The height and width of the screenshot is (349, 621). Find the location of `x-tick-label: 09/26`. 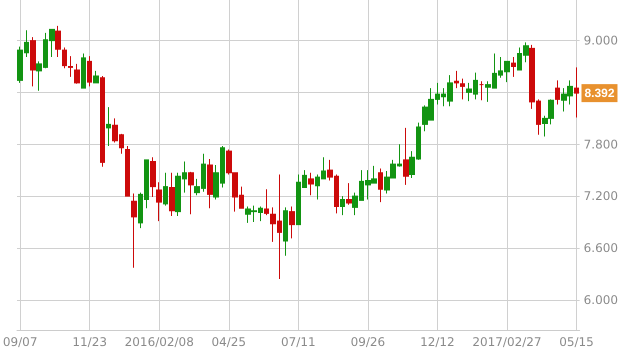

x-tick-label: 09/26 is located at coordinates (368, 342).